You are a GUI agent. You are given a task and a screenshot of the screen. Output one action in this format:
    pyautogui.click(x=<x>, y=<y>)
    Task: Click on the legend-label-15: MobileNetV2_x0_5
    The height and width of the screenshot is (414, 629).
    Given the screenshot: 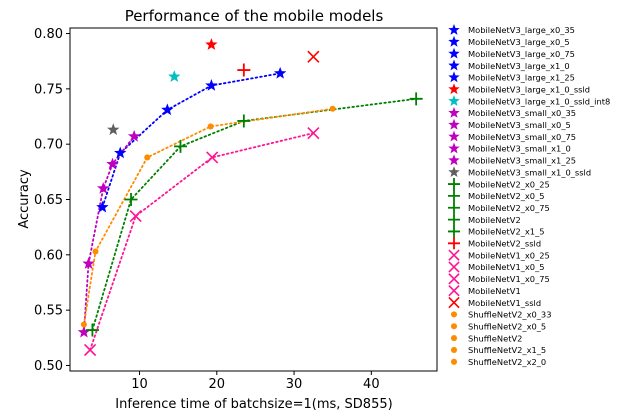 What is the action you would take?
    pyautogui.click(x=506, y=196)
    